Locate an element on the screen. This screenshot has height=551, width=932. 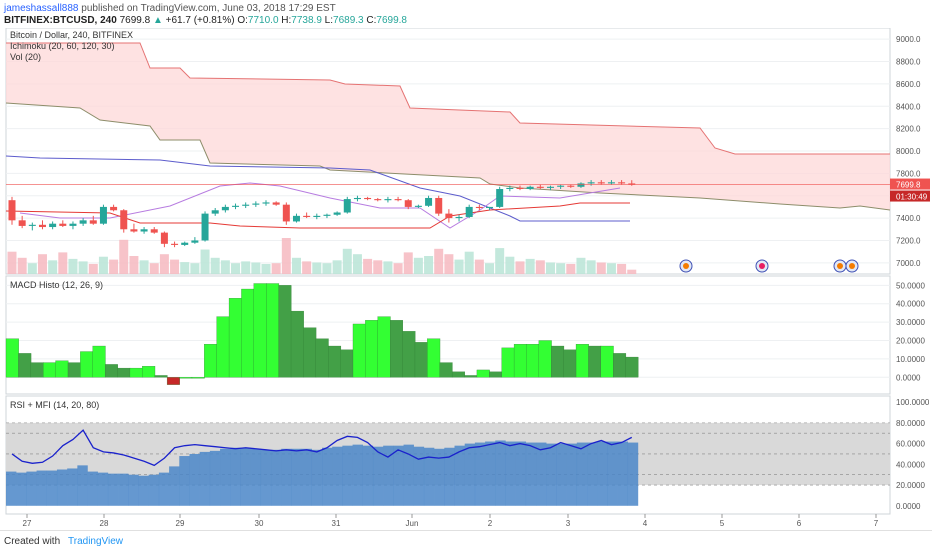
time-tick-label: 7 is located at coordinates (876, 523).